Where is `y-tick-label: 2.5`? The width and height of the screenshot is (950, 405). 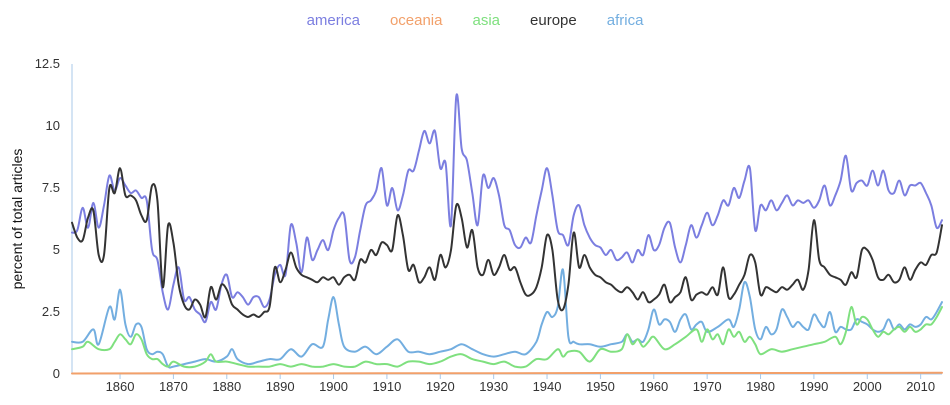 y-tick-label: 2.5 is located at coordinates (51, 311).